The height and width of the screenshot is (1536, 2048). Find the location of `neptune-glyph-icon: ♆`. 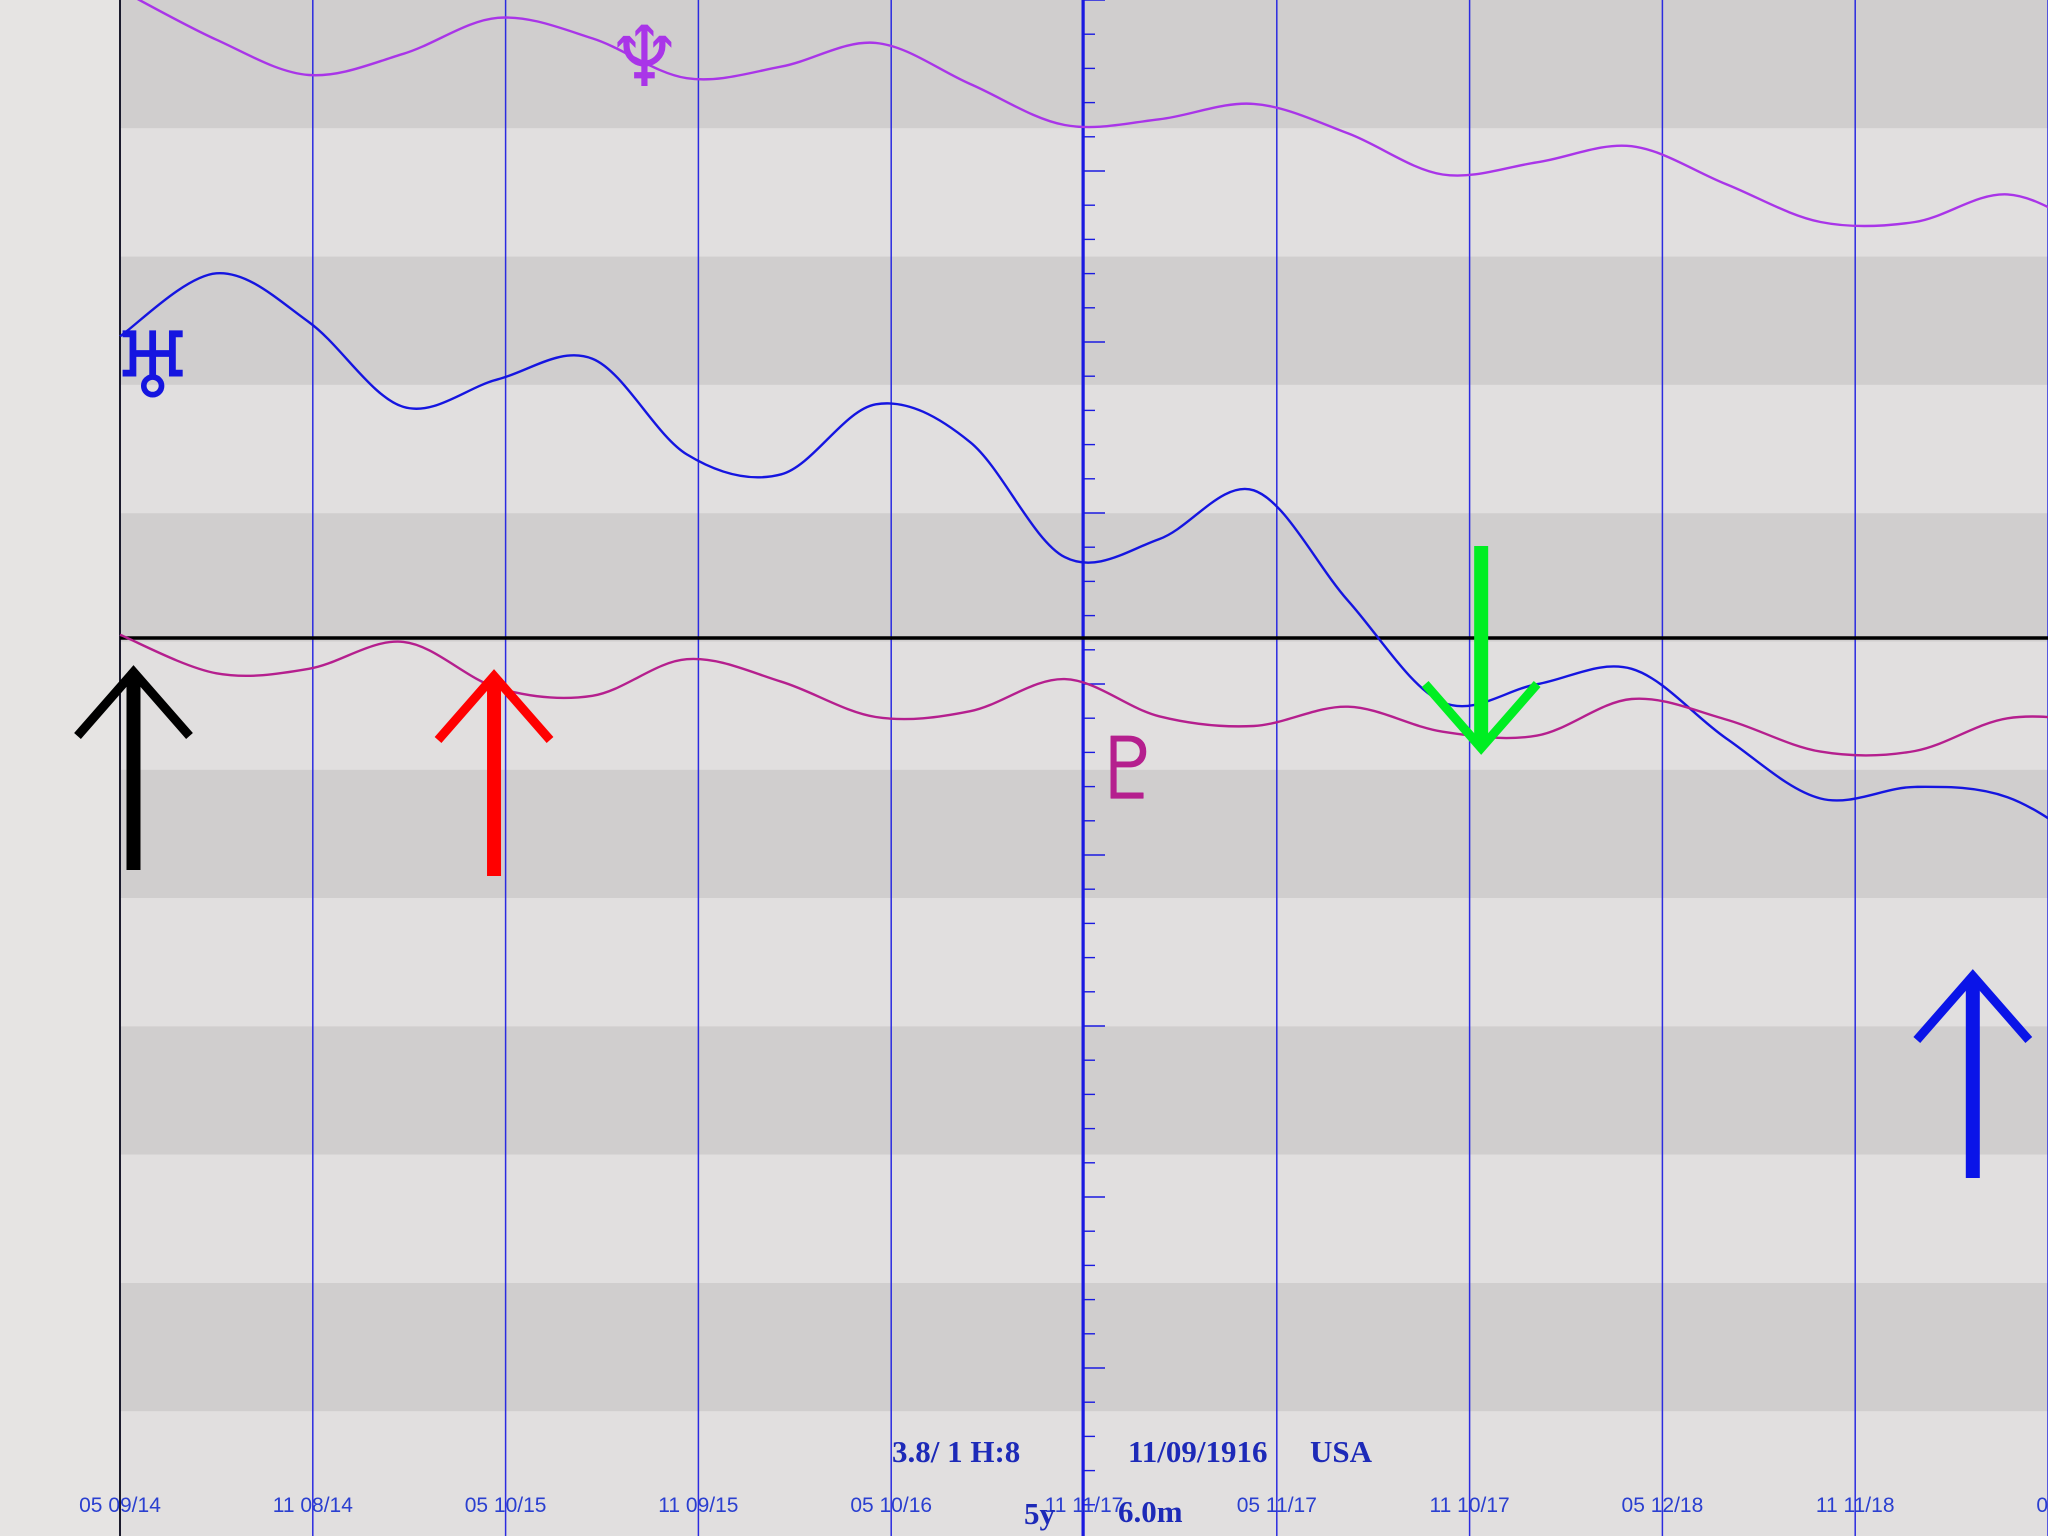

neptune-glyph-icon: ♆ is located at coordinates (644, 57).